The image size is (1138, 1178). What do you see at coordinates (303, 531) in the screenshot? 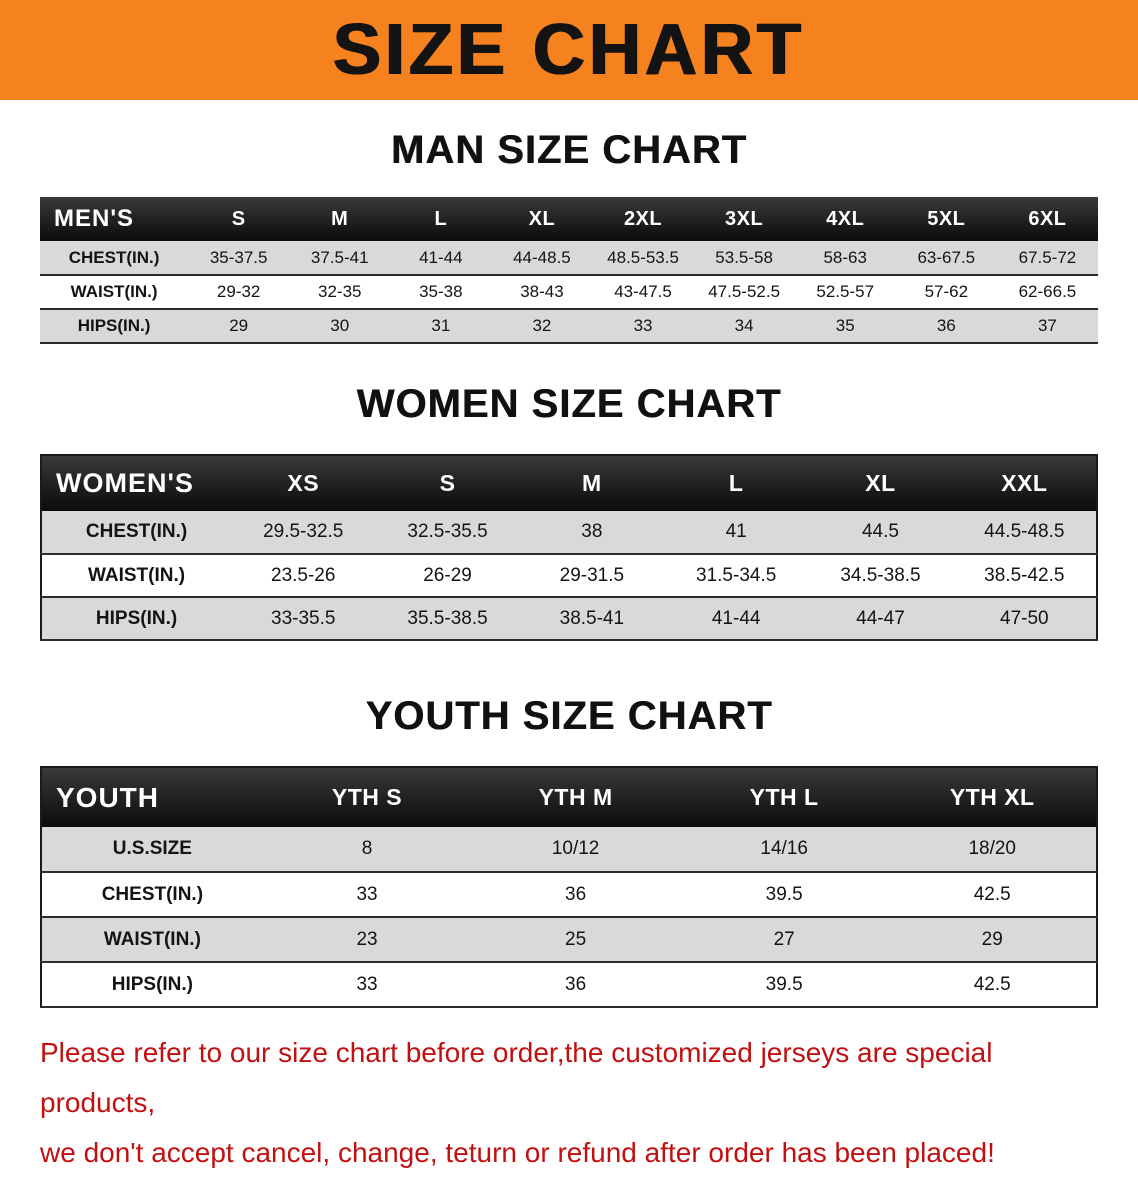
I see `value-cell: 29.5-32.5` at bounding box center [303, 531].